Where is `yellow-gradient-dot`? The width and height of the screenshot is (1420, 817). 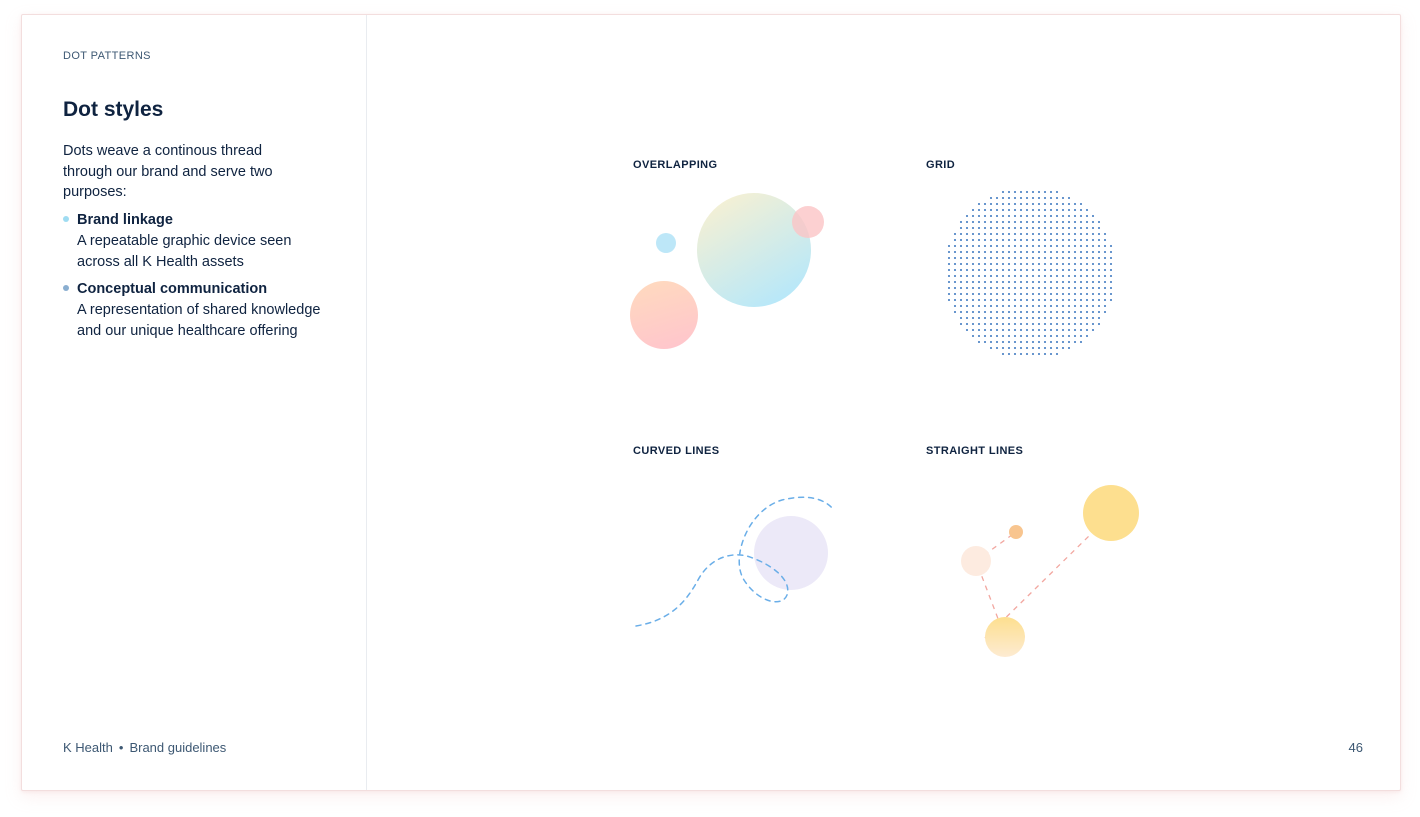 yellow-gradient-dot is located at coordinates (1005, 637).